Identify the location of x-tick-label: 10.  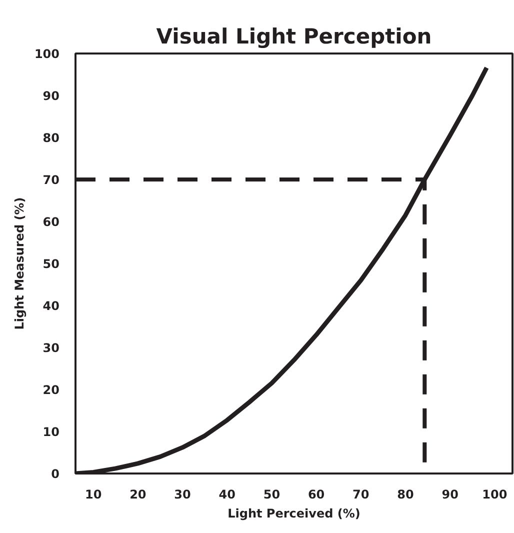
(93, 495).